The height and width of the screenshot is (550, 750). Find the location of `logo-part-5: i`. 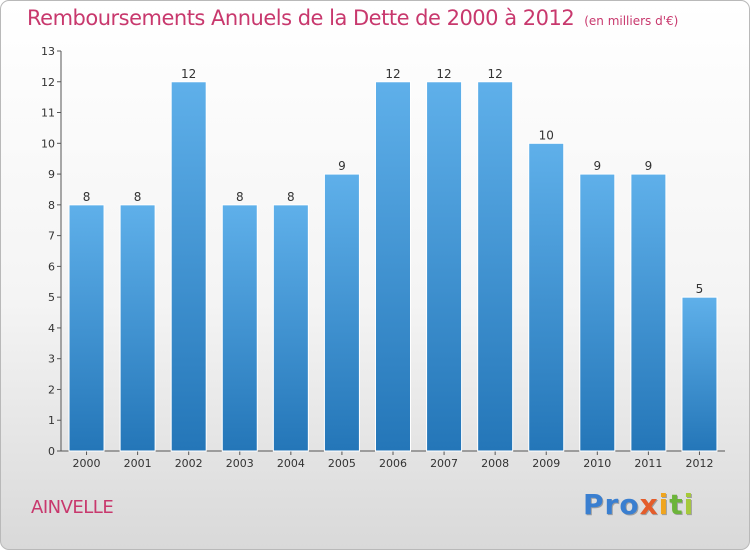

logo-part-5: i is located at coordinates (689, 504).